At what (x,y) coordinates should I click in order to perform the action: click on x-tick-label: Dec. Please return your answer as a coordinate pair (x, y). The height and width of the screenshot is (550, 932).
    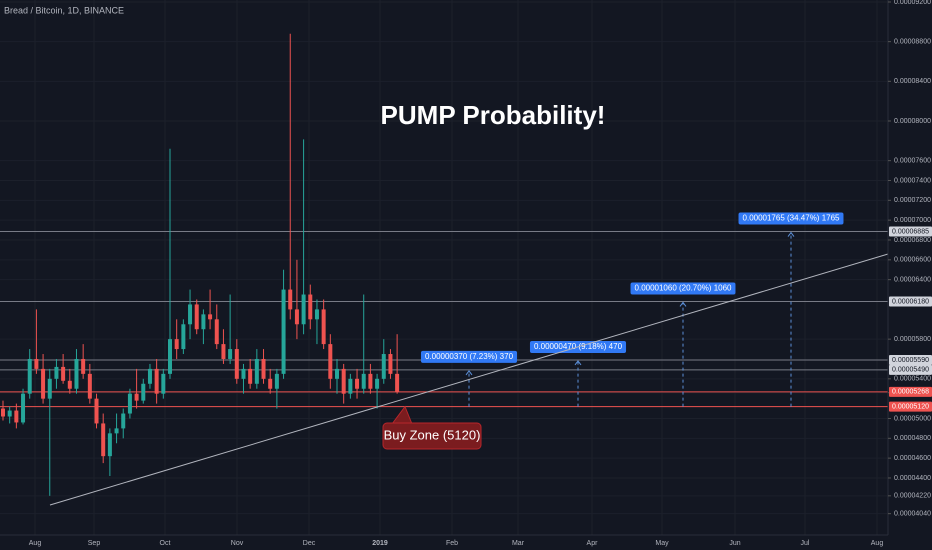
    Looking at the image, I should click on (309, 543).